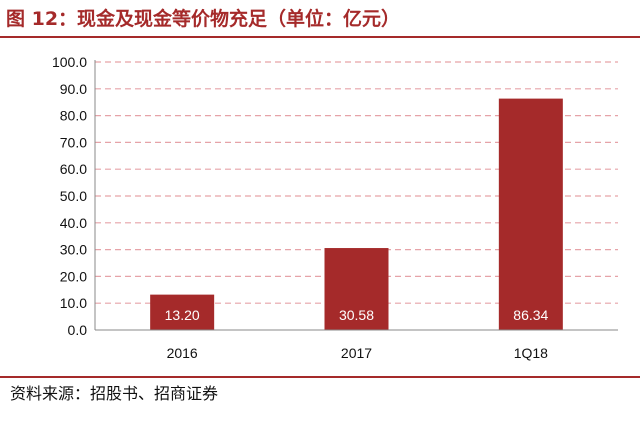 This screenshot has height=424, width=640. What do you see at coordinates (530, 214) in the screenshot?
I see `bar-1Q18` at bounding box center [530, 214].